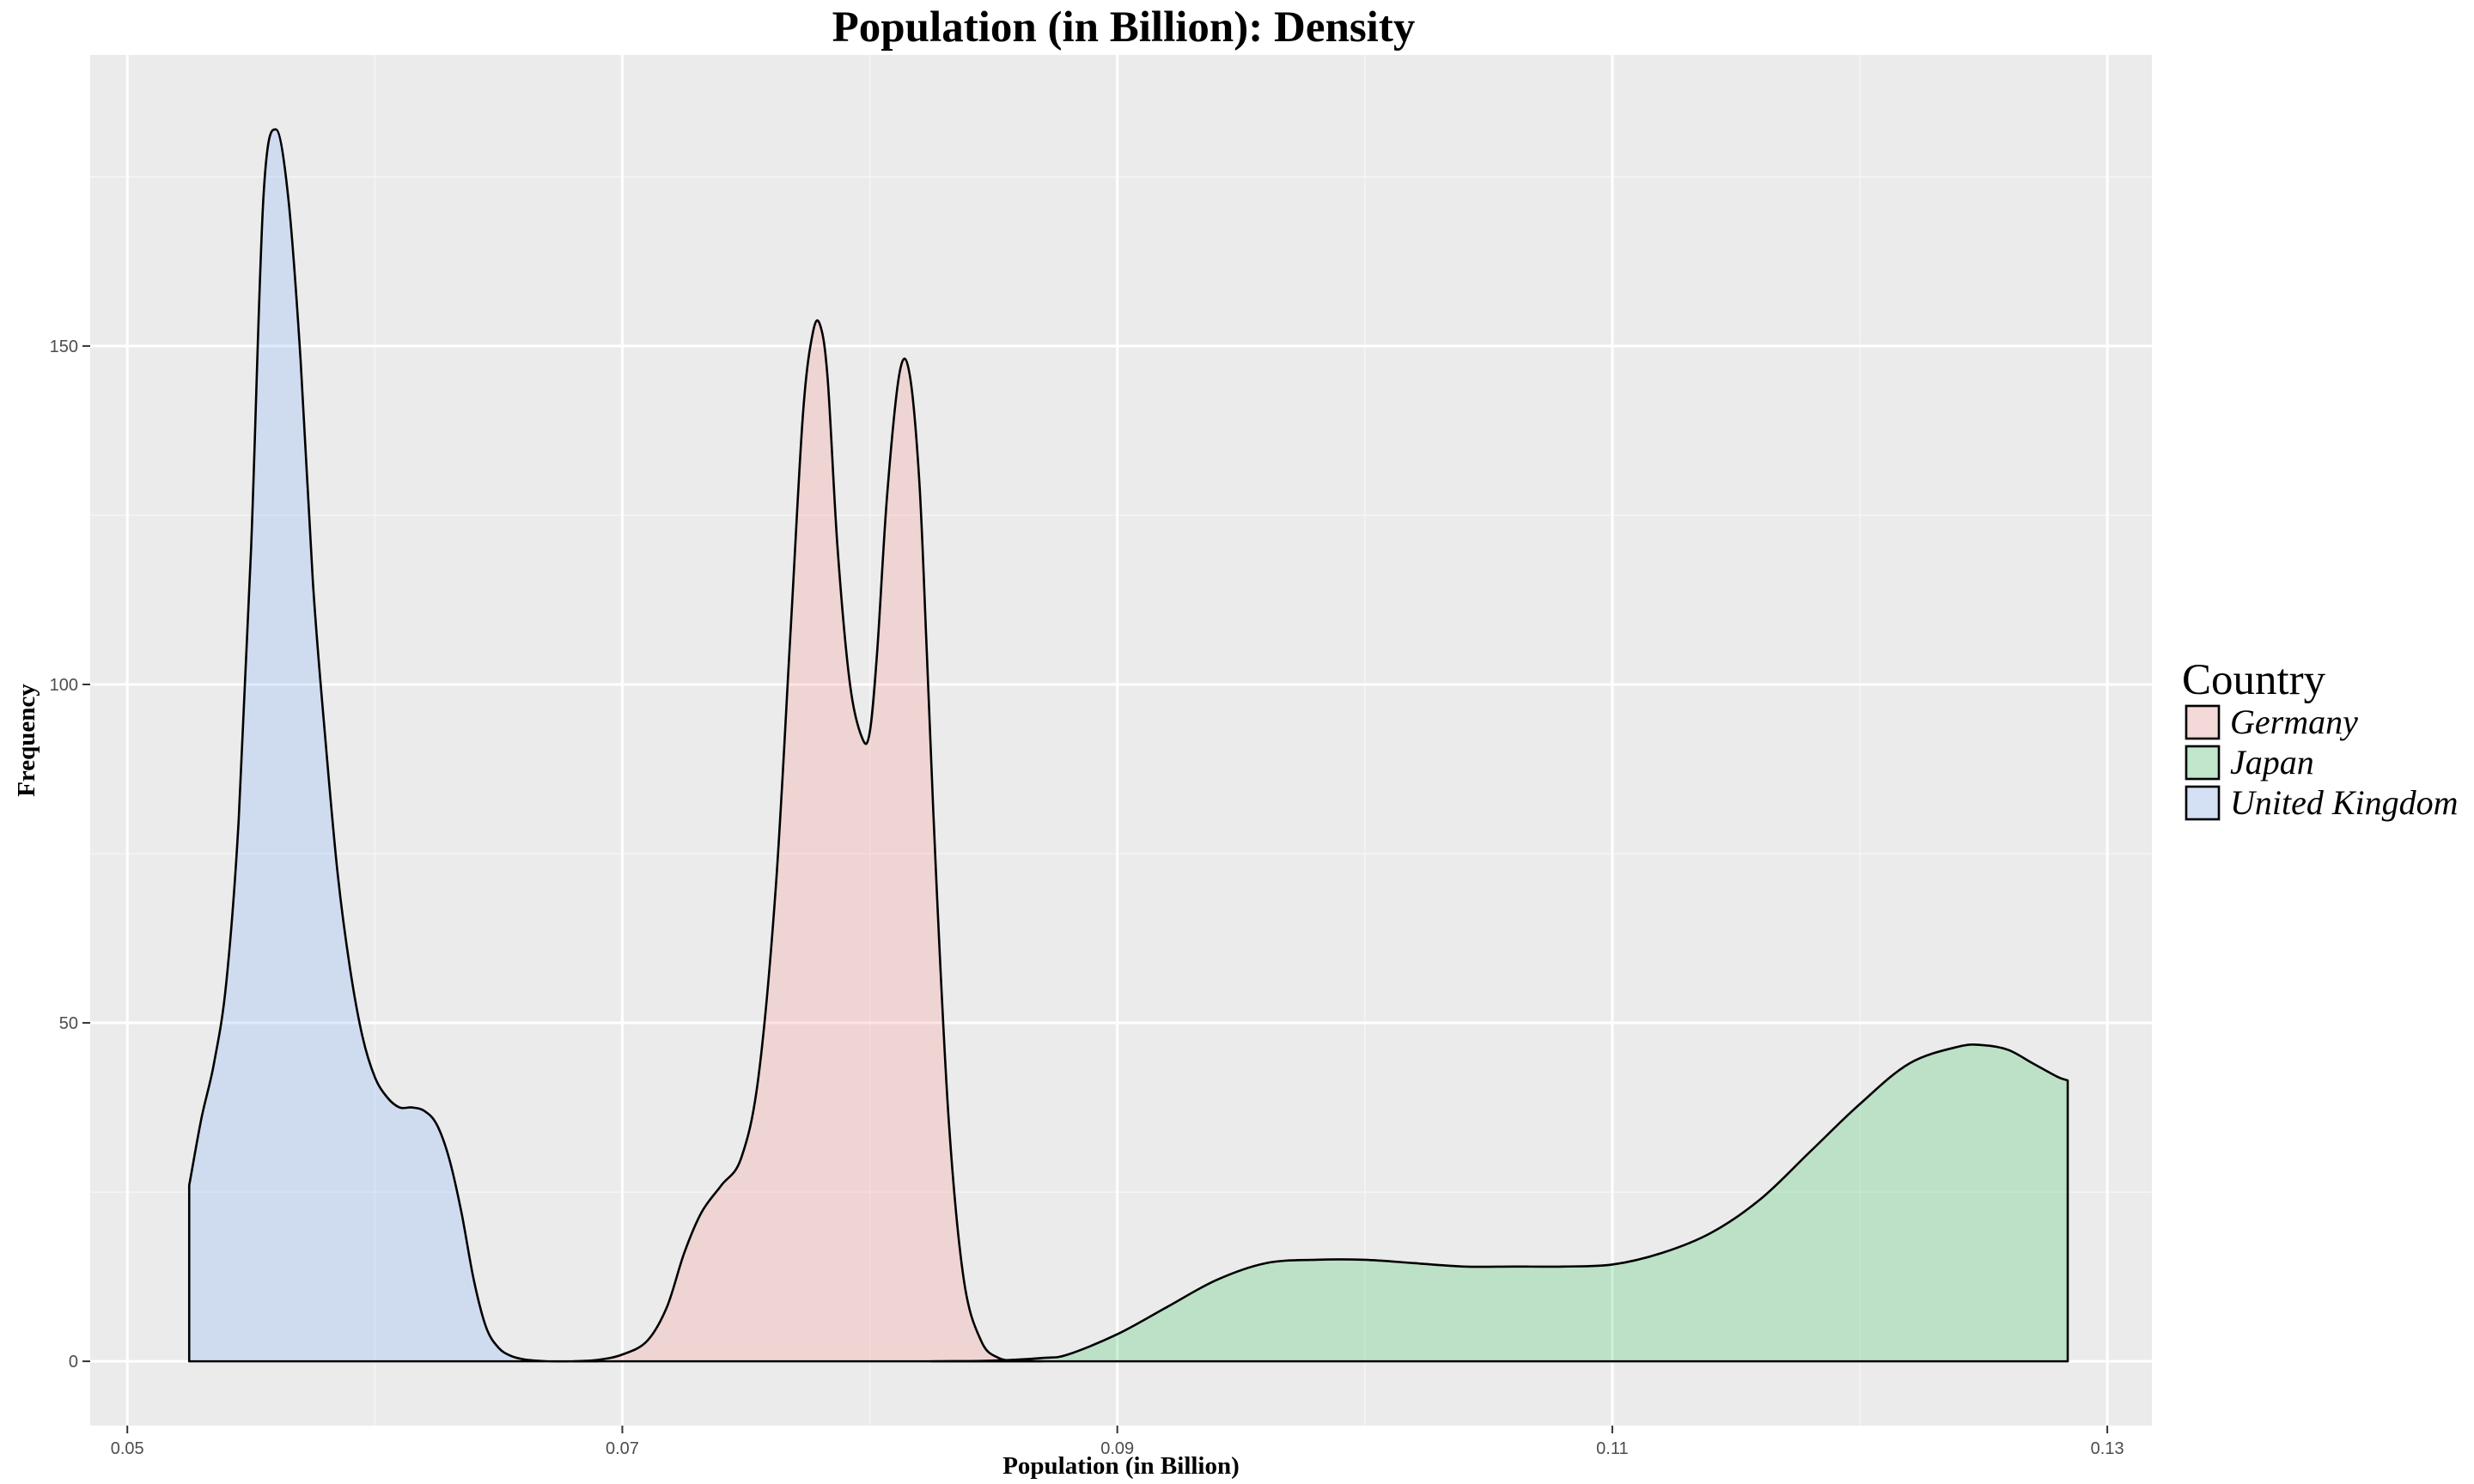 This screenshot has height=1484, width=2474. I want to click on legend-item-japan: Japan, so click(2249, 762).